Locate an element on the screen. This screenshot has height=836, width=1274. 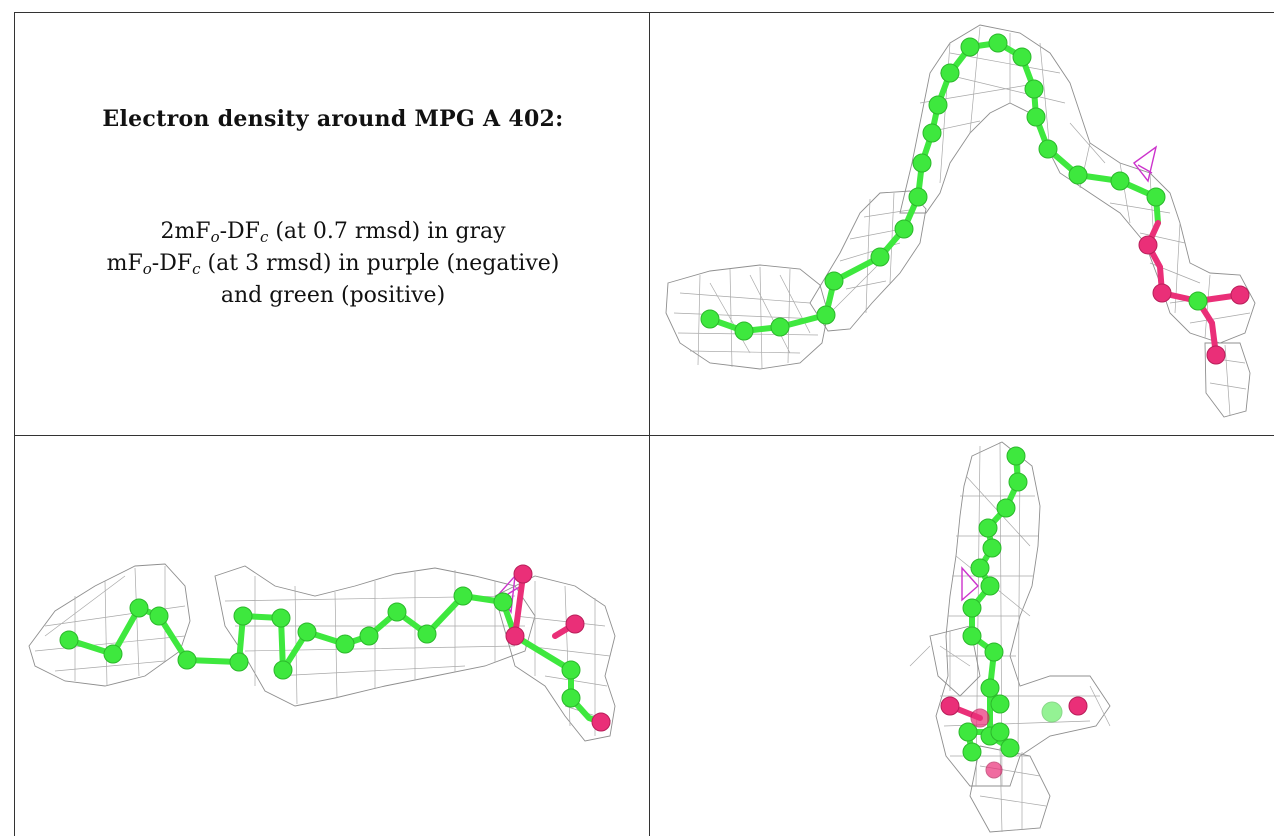
table-divider-horizontal is located at coordinates (644, 435).